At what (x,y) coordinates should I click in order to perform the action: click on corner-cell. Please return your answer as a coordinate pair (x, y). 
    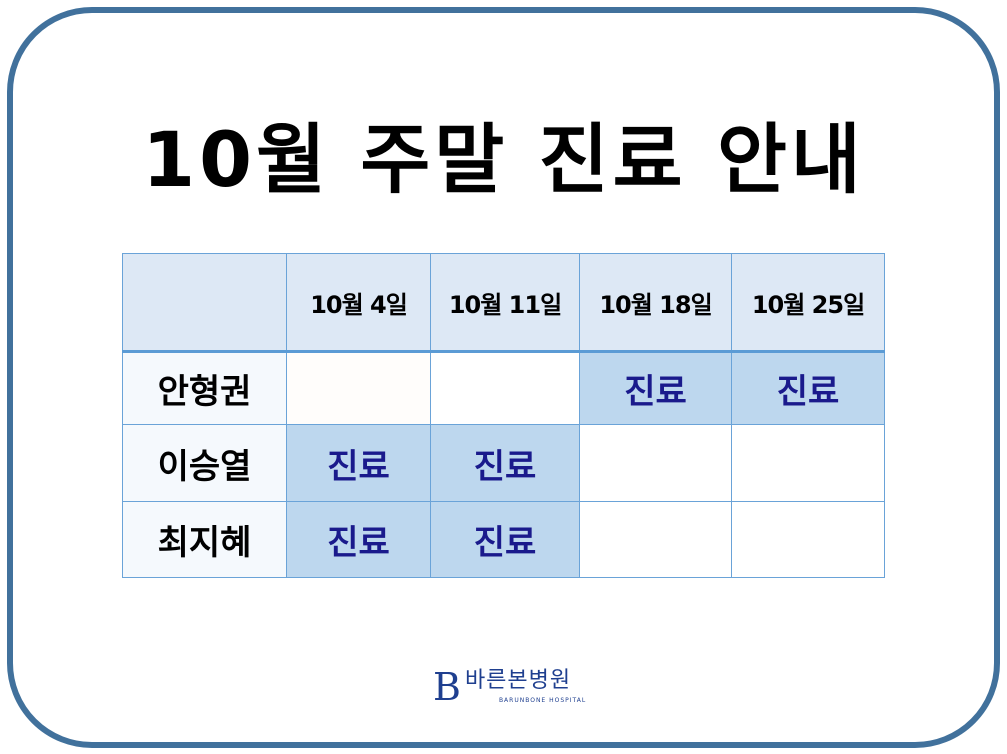
    Looking at the image, I should click on (204, 302).